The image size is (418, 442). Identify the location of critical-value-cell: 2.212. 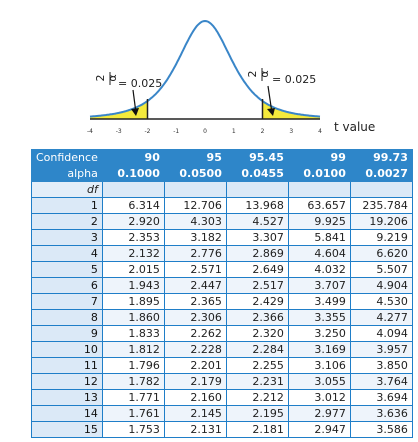
(257, 397).